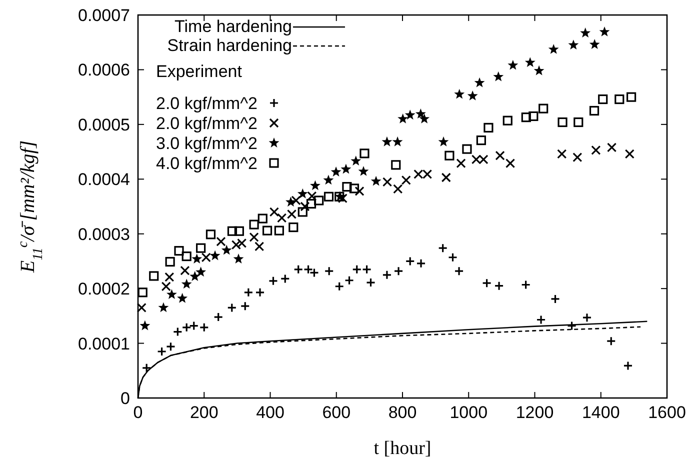 This screenshot has width=691, height=470. I want to click on x-tick-label: 1000, so click(469, 412).